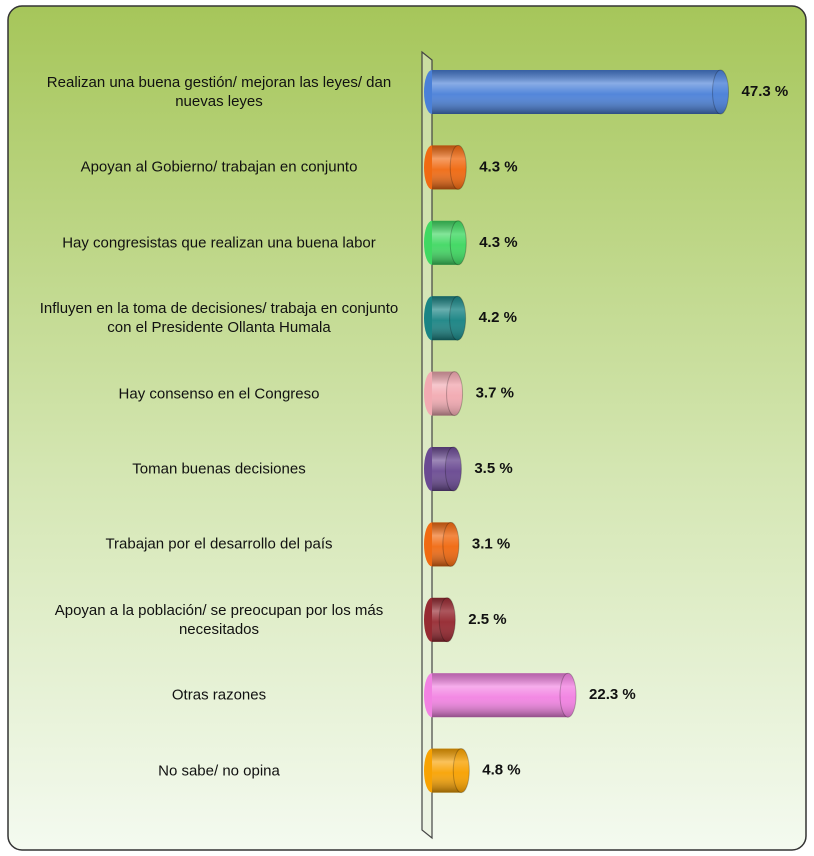 Image resolution: width=814 pixels, height=856 pixels. Describe the element at coordinates (219, 695) in the screenshot. I see `category-label: Otras razones` at that location.